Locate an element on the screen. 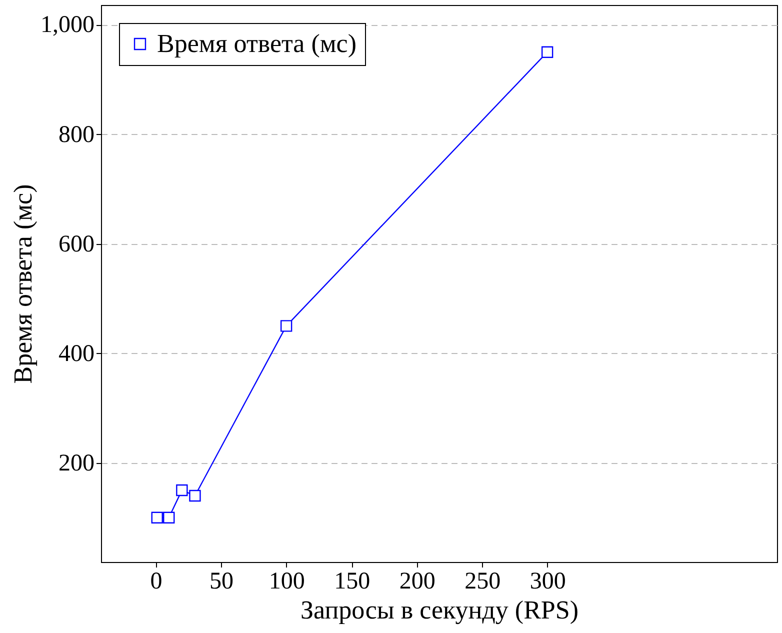 The width and height of the screenshot is (782, 633). x-axis-title: Запросы в секунду (RPS) is located at coordinates (439, 610).